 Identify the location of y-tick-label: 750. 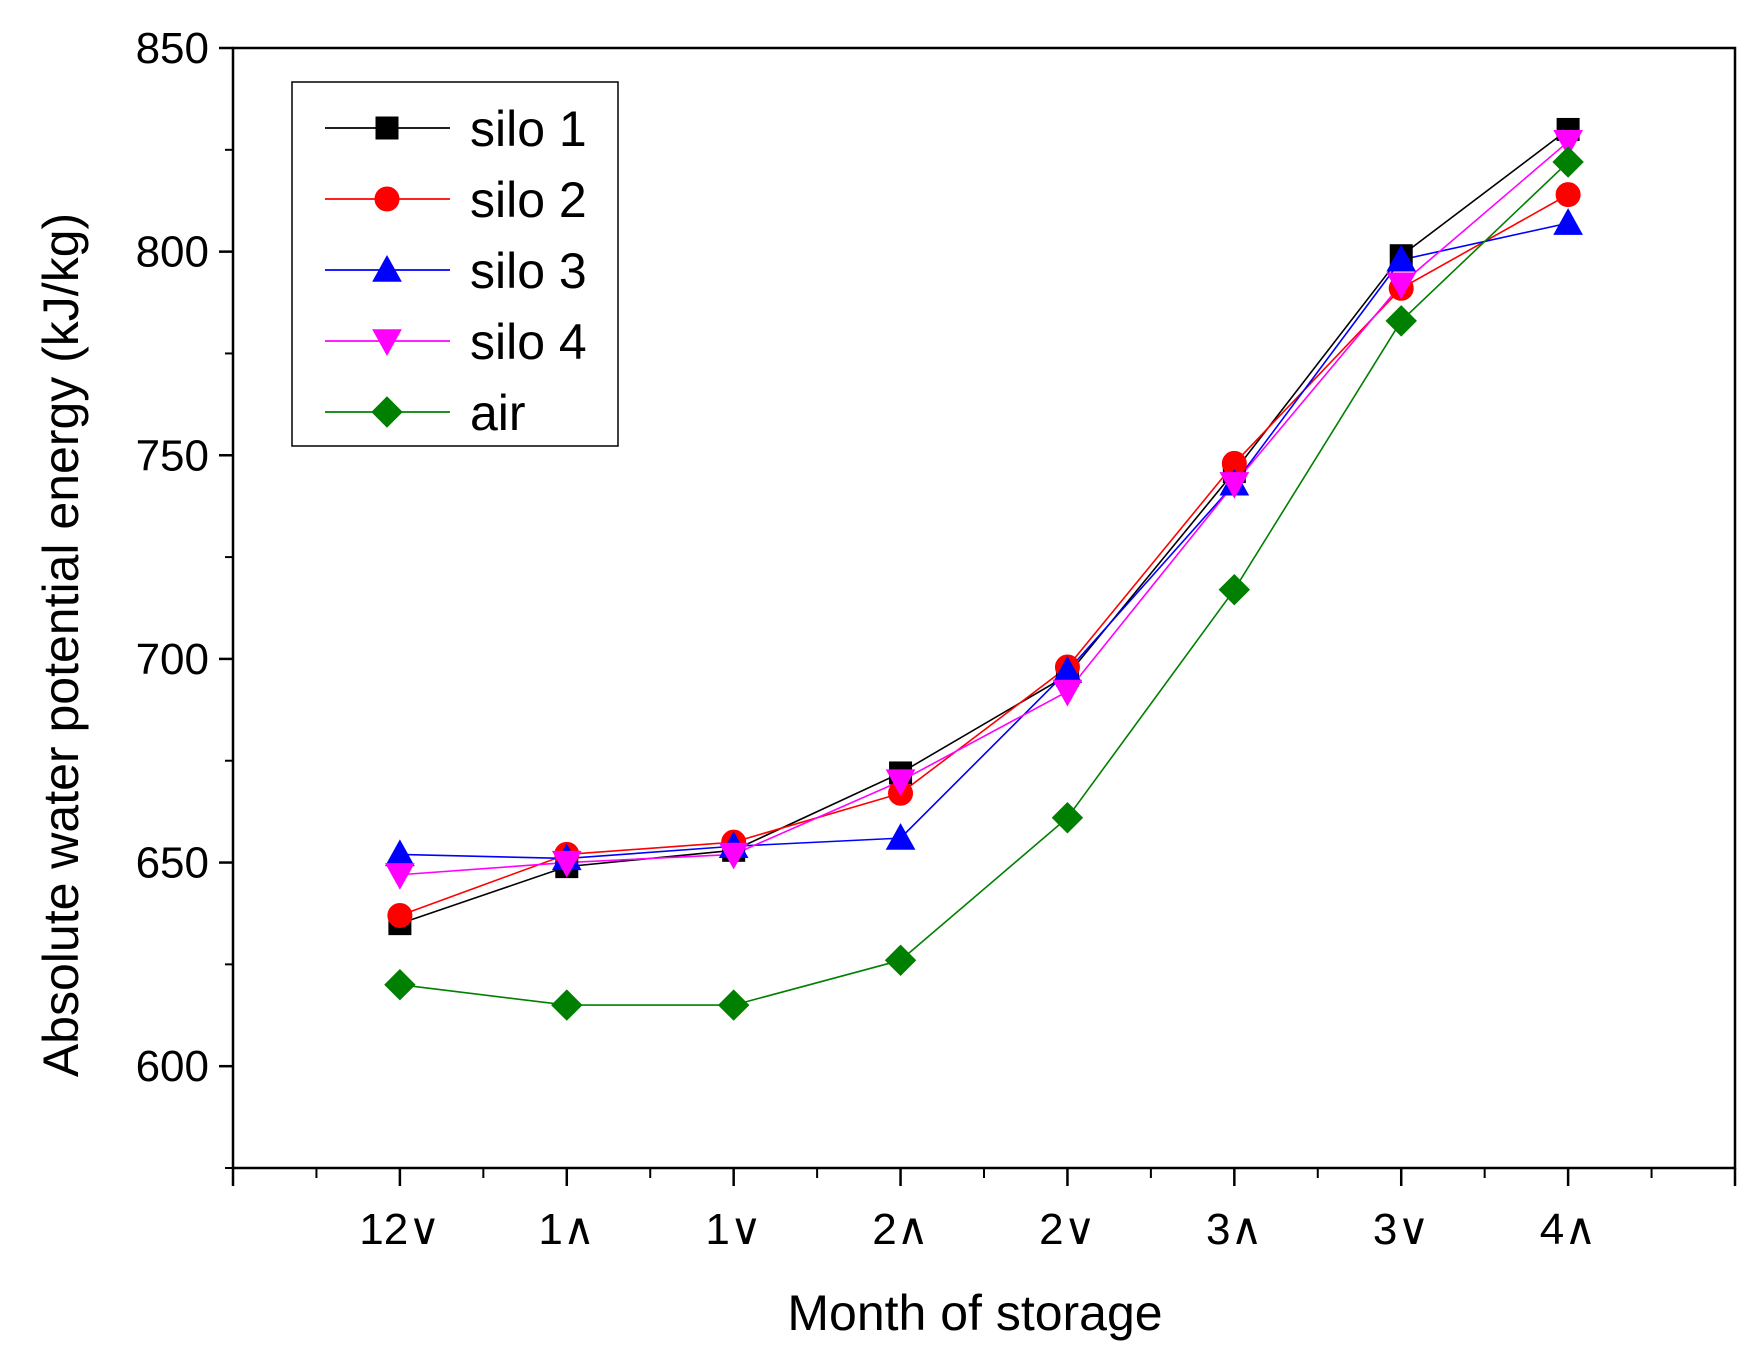
(172, 455).